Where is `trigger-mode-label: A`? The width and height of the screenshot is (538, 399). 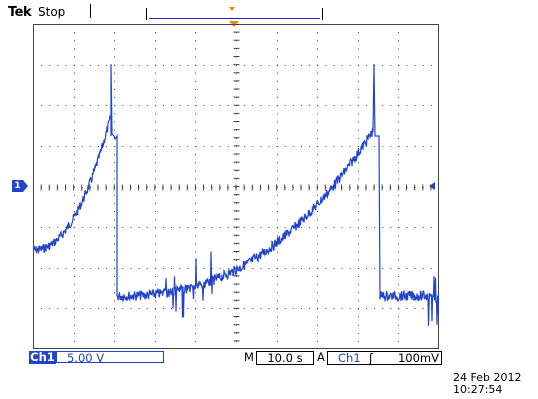
trigger-mode-label: A is located at coordinates (321, 357).